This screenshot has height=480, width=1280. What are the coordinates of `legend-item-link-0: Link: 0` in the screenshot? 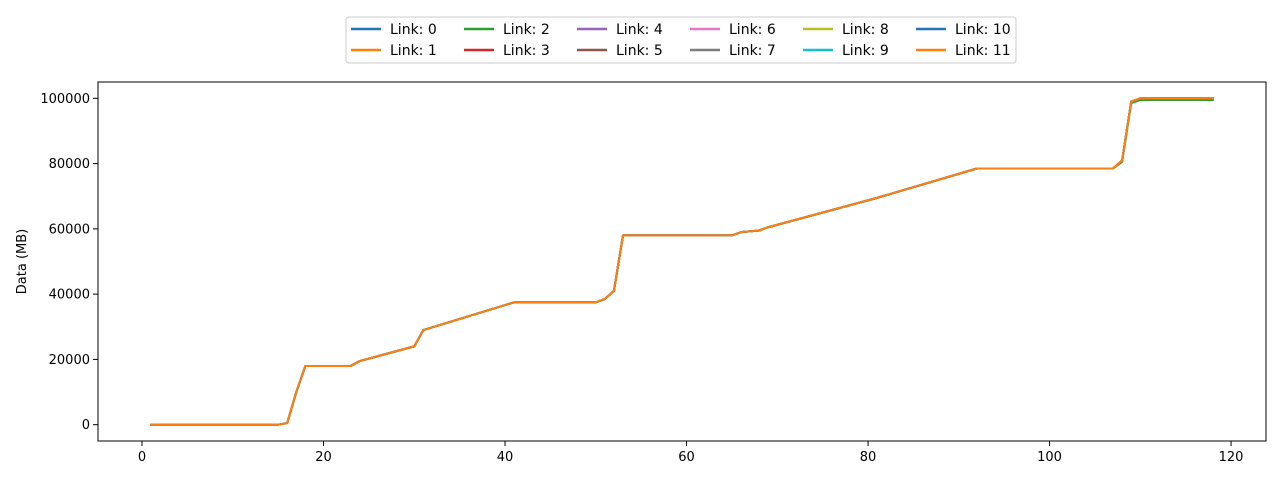 It's located at (394, 30).